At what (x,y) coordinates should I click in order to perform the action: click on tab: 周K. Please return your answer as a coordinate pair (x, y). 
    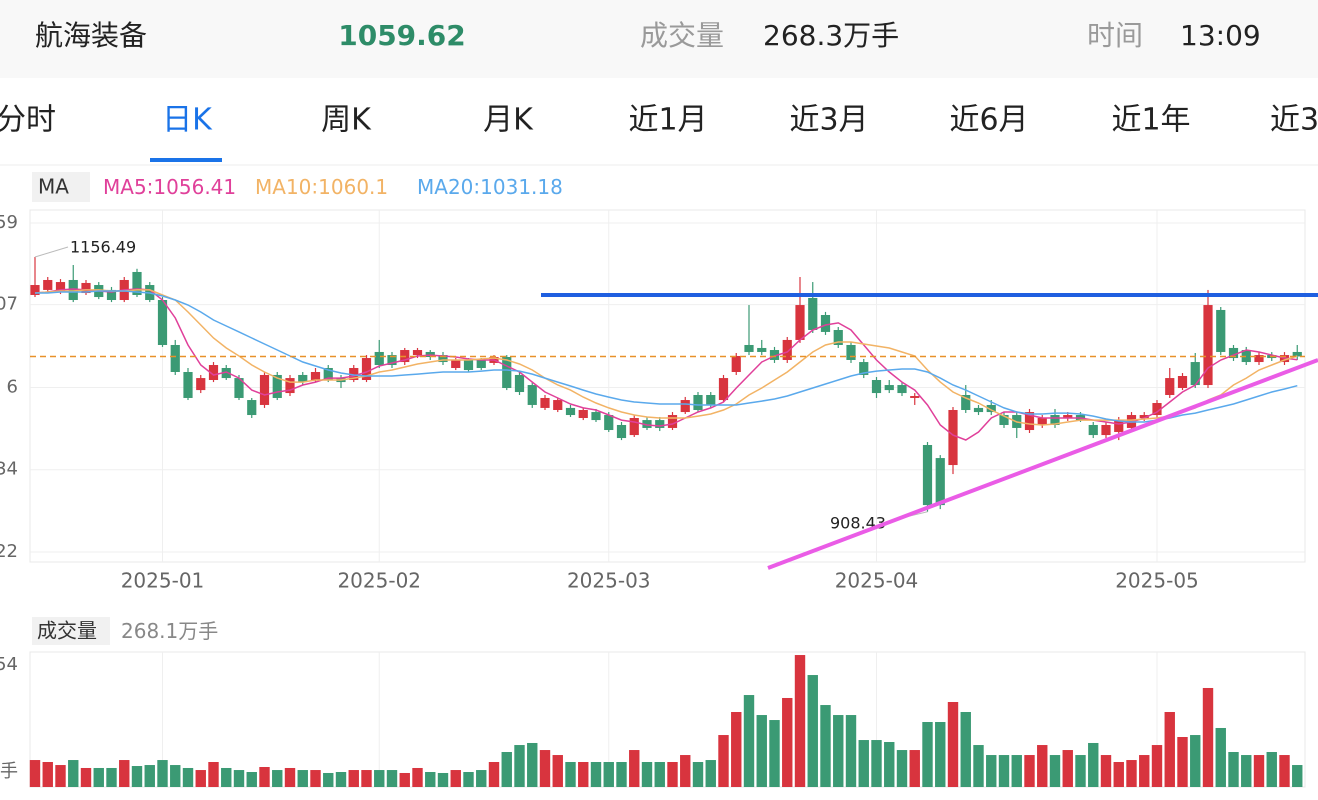
    Looking at the image, I should click on (346, 120).